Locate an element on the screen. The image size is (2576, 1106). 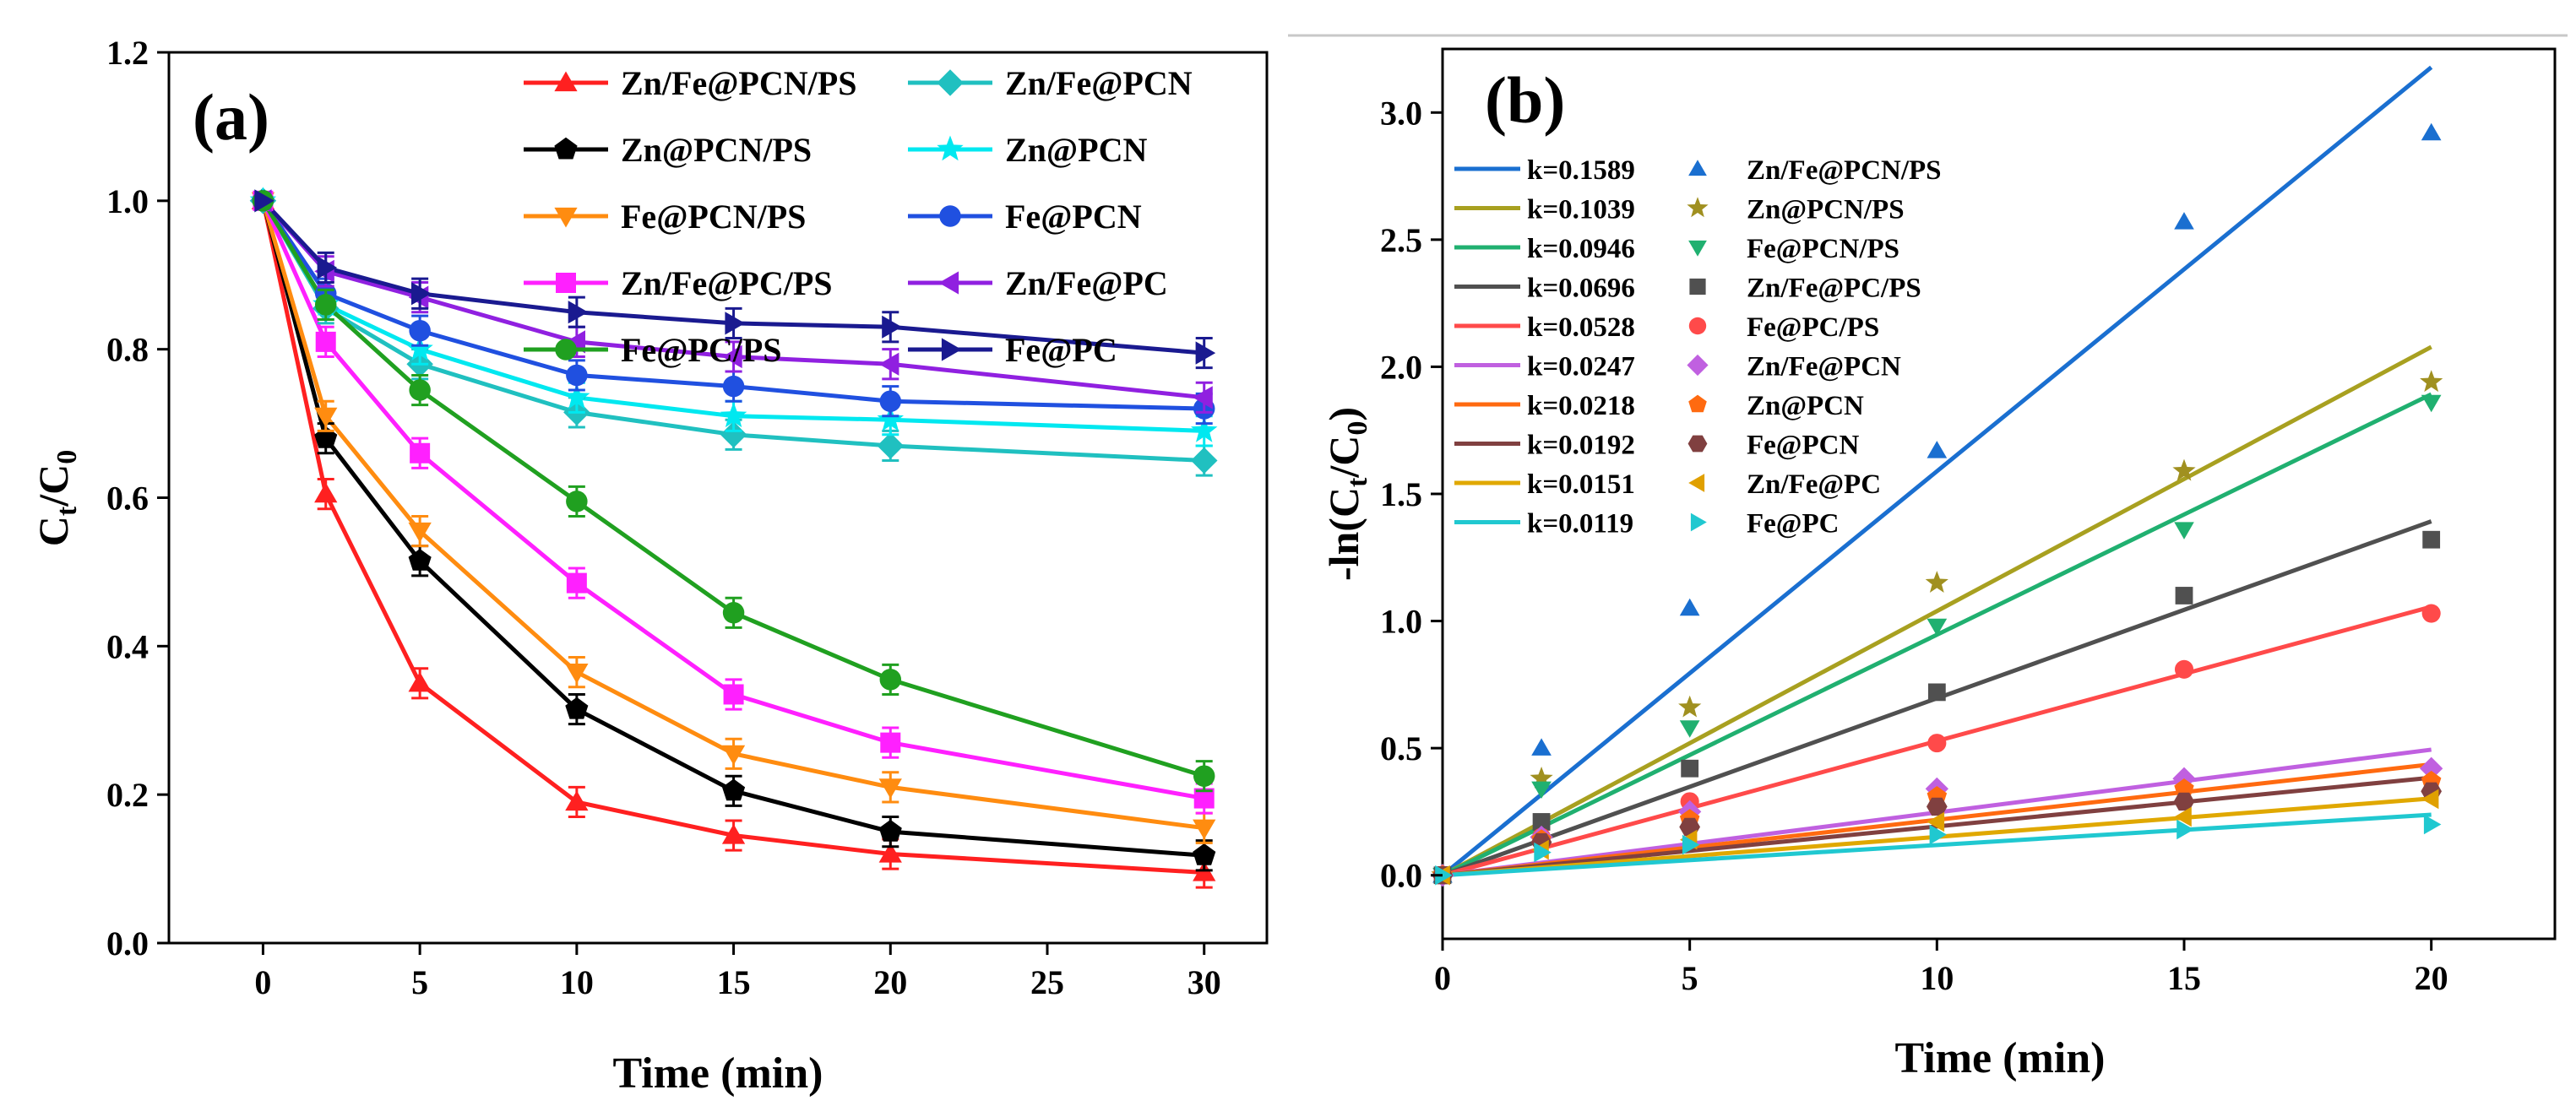
panel-a-y-tick-label: 1.2 is located at coordinates (127, 53).